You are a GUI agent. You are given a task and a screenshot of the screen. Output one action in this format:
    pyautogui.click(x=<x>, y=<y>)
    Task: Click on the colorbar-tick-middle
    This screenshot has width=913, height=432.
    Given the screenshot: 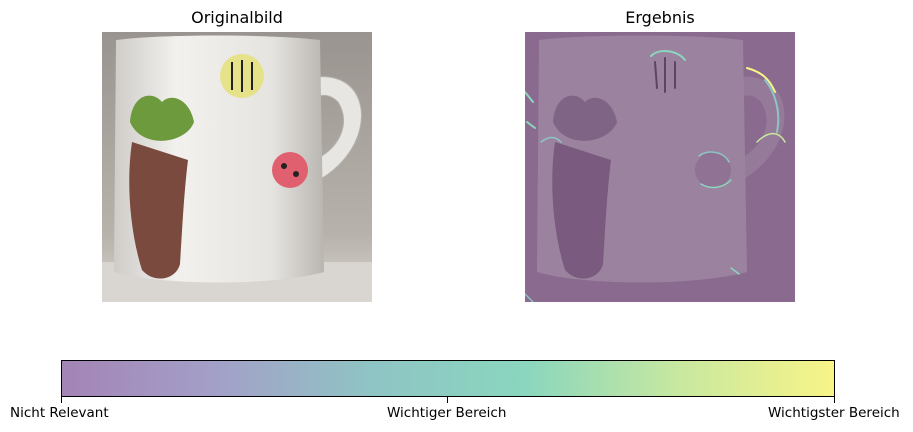 What is the action you would take?
    pyautogui.click(x=447, y=400)
    